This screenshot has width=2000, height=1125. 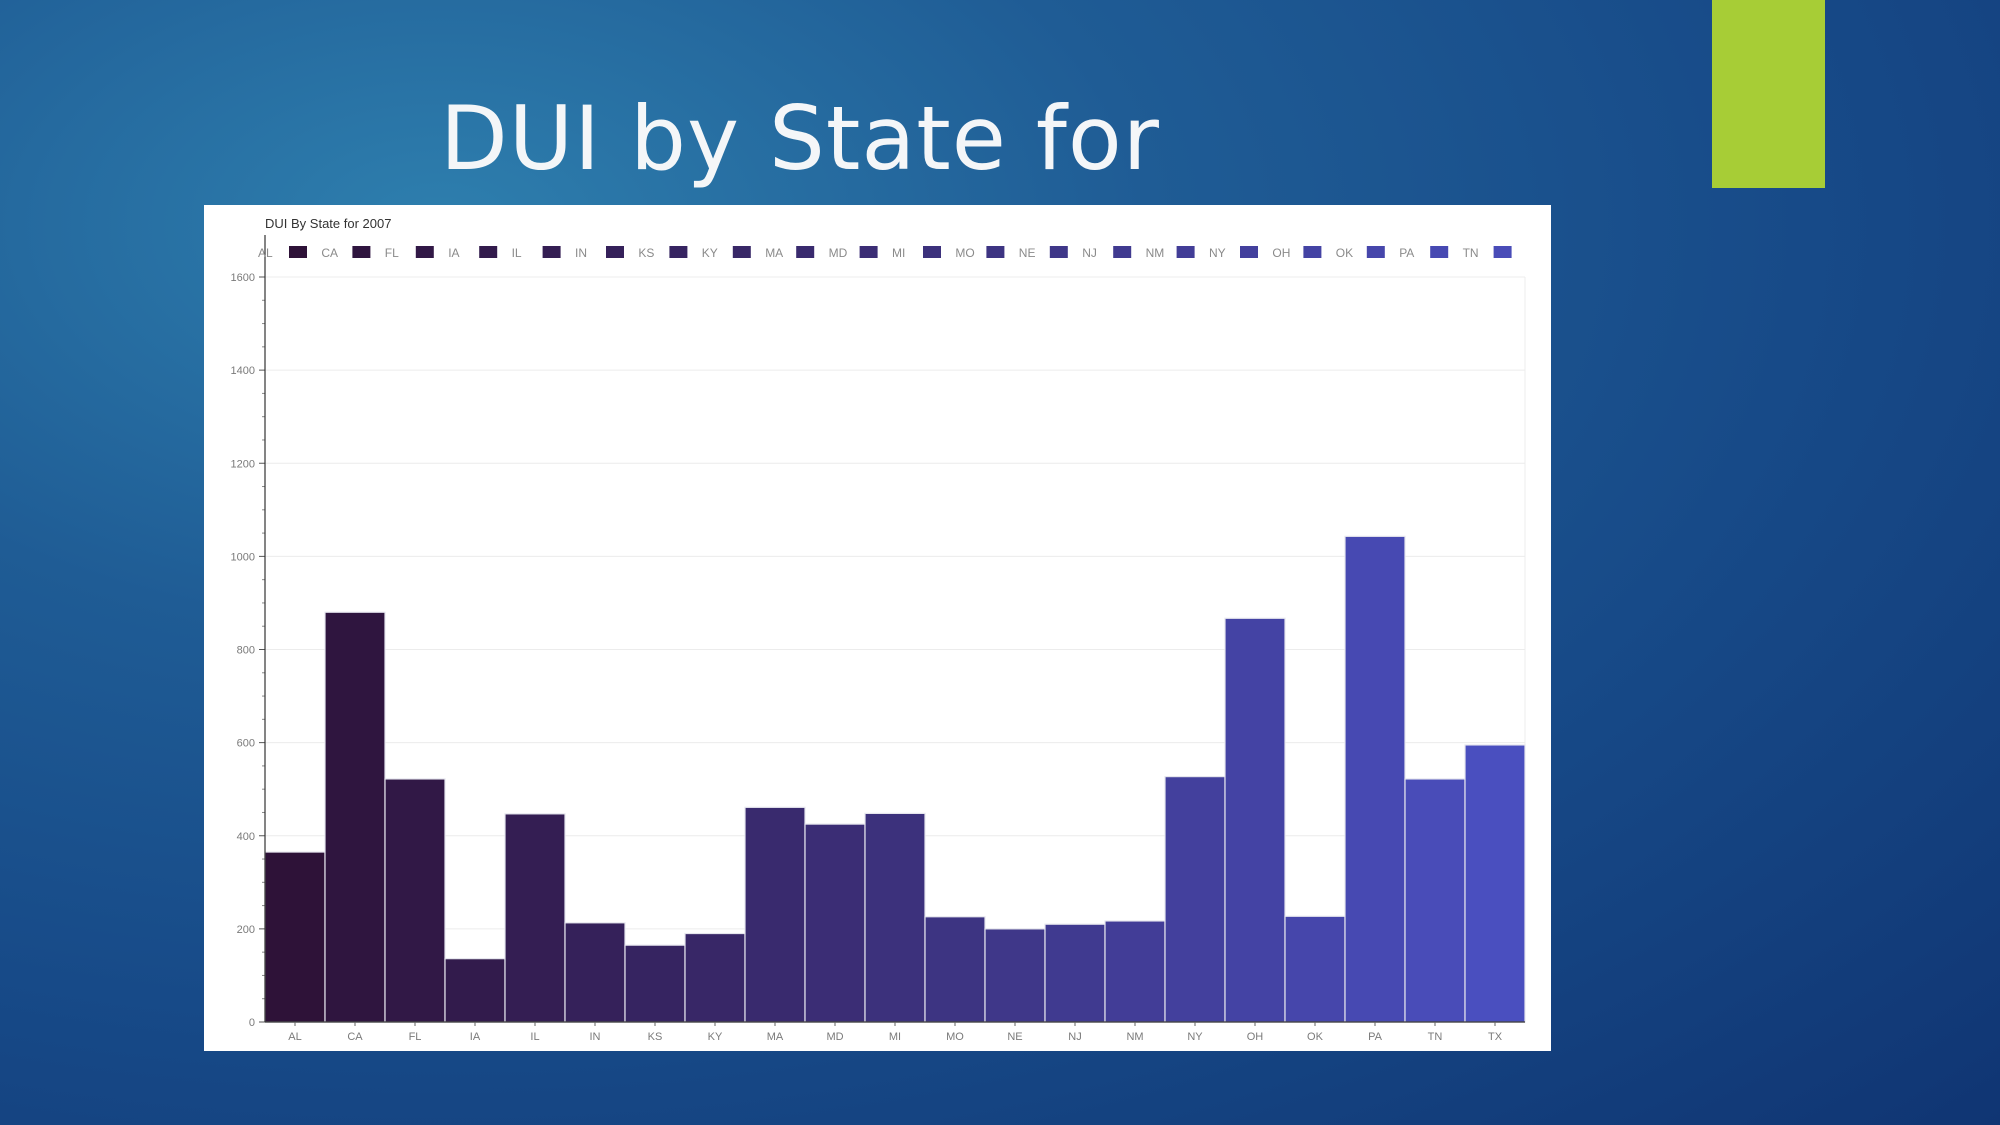 I want to click on legend-label: OK, so click(x=1344, y=253).